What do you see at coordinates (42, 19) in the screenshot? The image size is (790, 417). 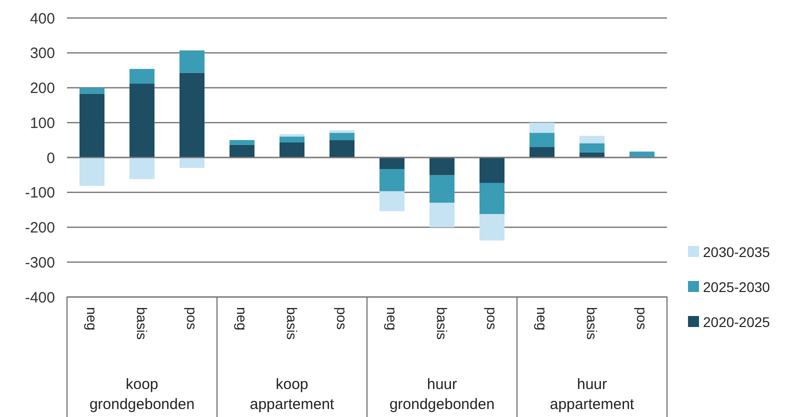 I see `y-tick-label: 400` at bounding box center [42, 19].